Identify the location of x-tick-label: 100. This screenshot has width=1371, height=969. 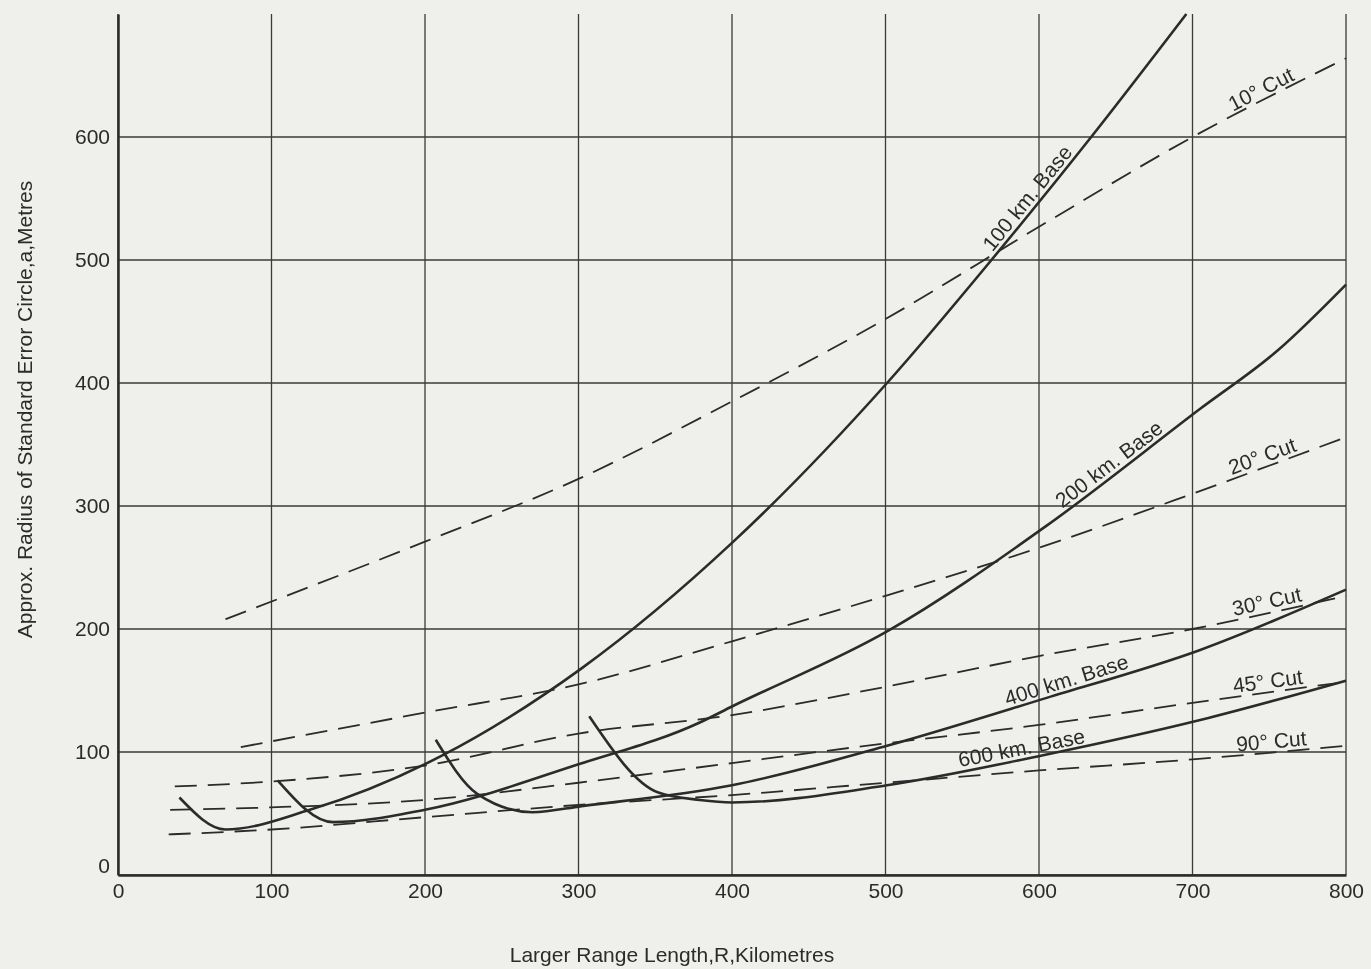
(272, 890).